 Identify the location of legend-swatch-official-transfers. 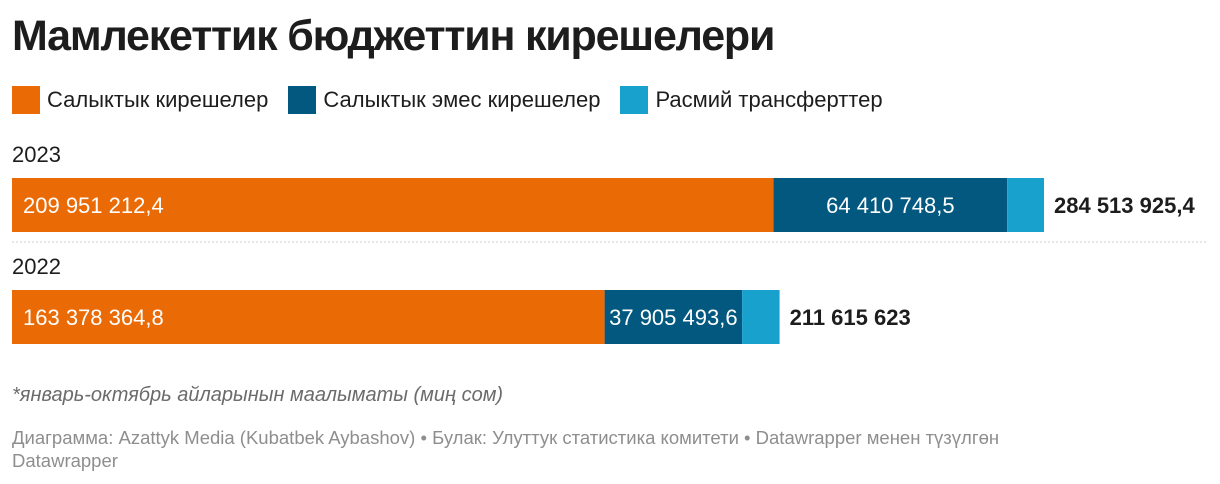
(634, 100).